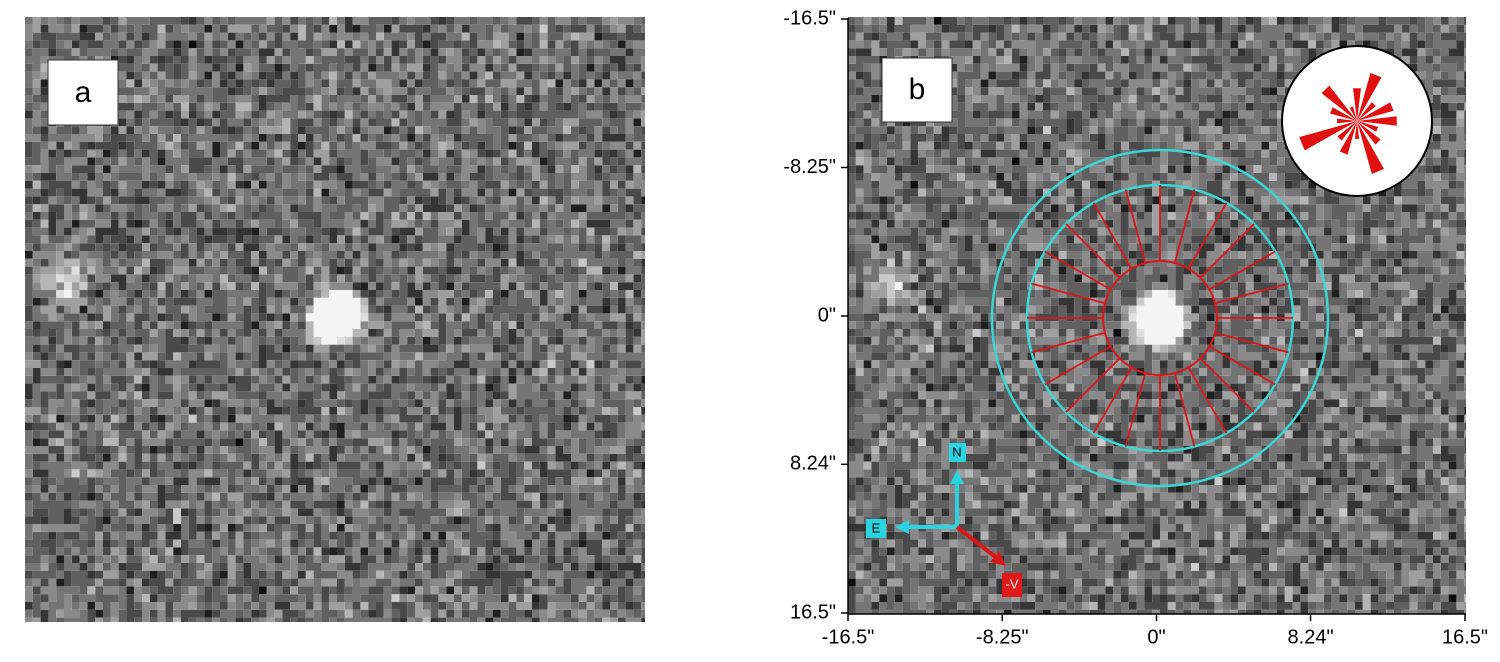 The image size is (1500, 662). Describe the element at coordinates (813, 612) in the screenshot. I see `y-tick-label: 16.5"` at that location.